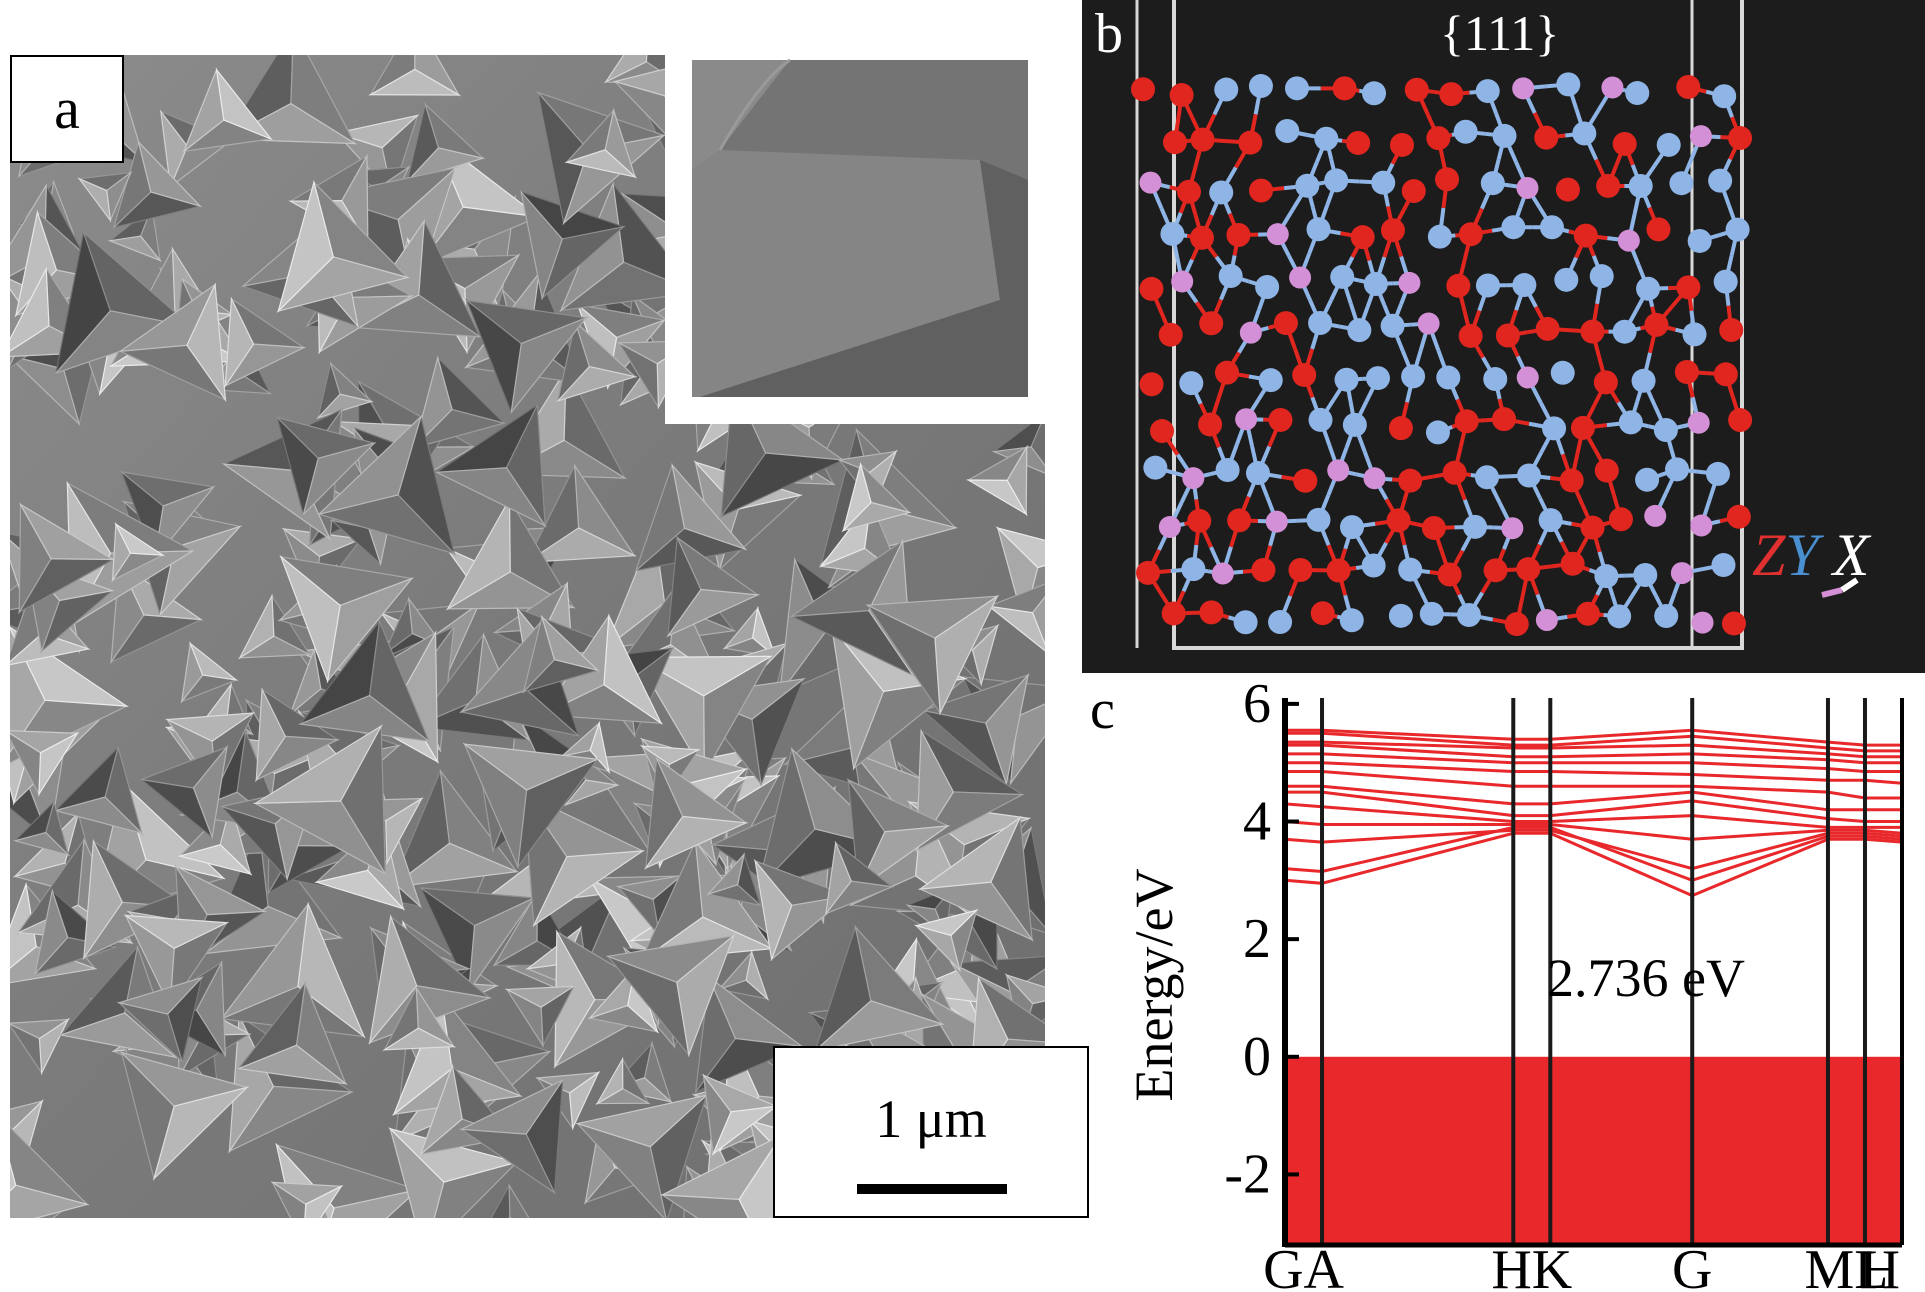  I want to click on atoms, so click(1442, 354).